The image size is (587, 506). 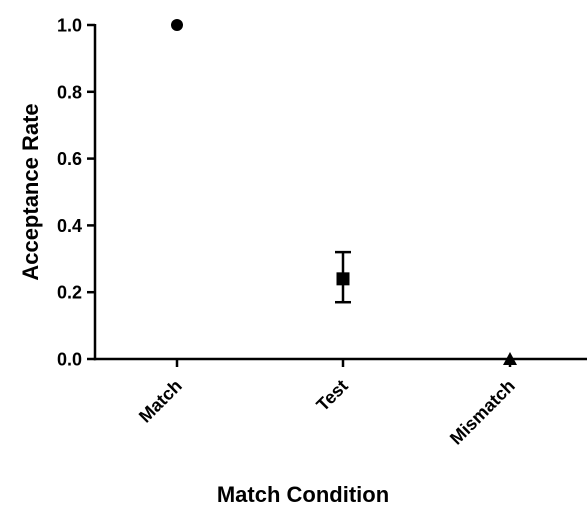 What do you see at coordinates (343, 279) in the screenshot?
I see `data-point-test` at bounding box center [343, 279].